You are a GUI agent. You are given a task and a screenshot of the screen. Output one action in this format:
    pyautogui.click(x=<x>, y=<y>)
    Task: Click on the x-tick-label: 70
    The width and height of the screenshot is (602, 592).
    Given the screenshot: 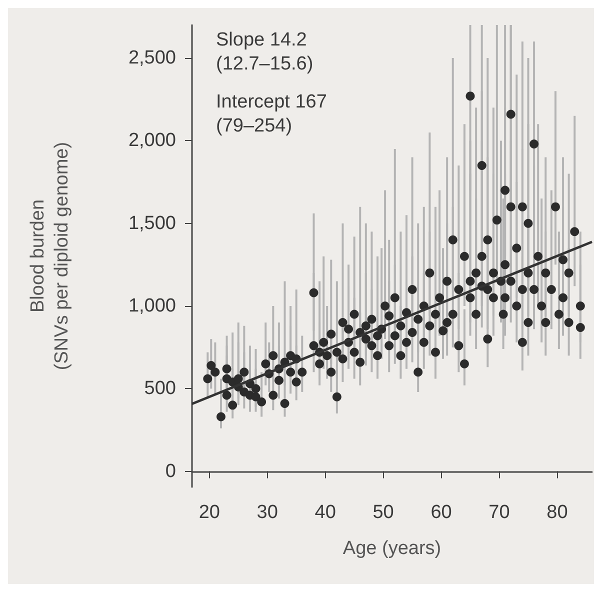 What is the action you would take?
    pyautogui.click(x=499, y=512)
    